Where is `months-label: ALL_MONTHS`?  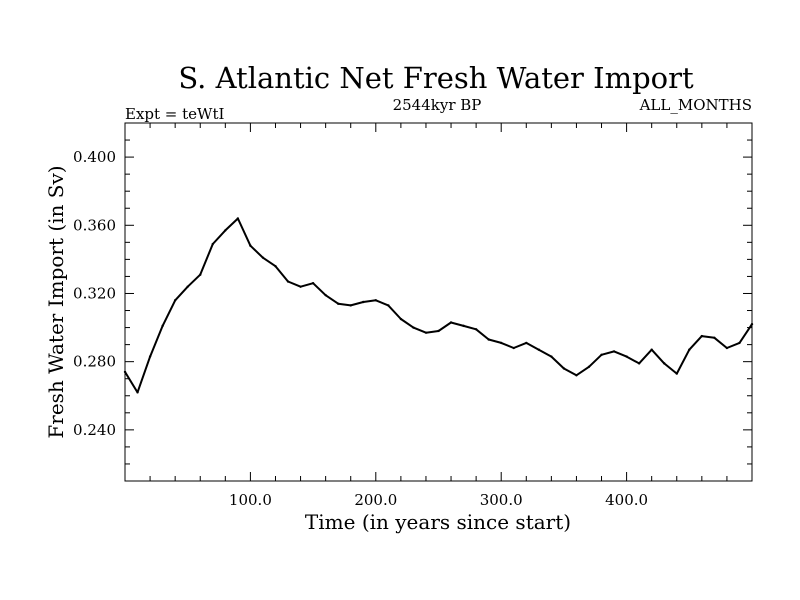 months-label: ALL_MONTHS is located at coordinates (695, 105).